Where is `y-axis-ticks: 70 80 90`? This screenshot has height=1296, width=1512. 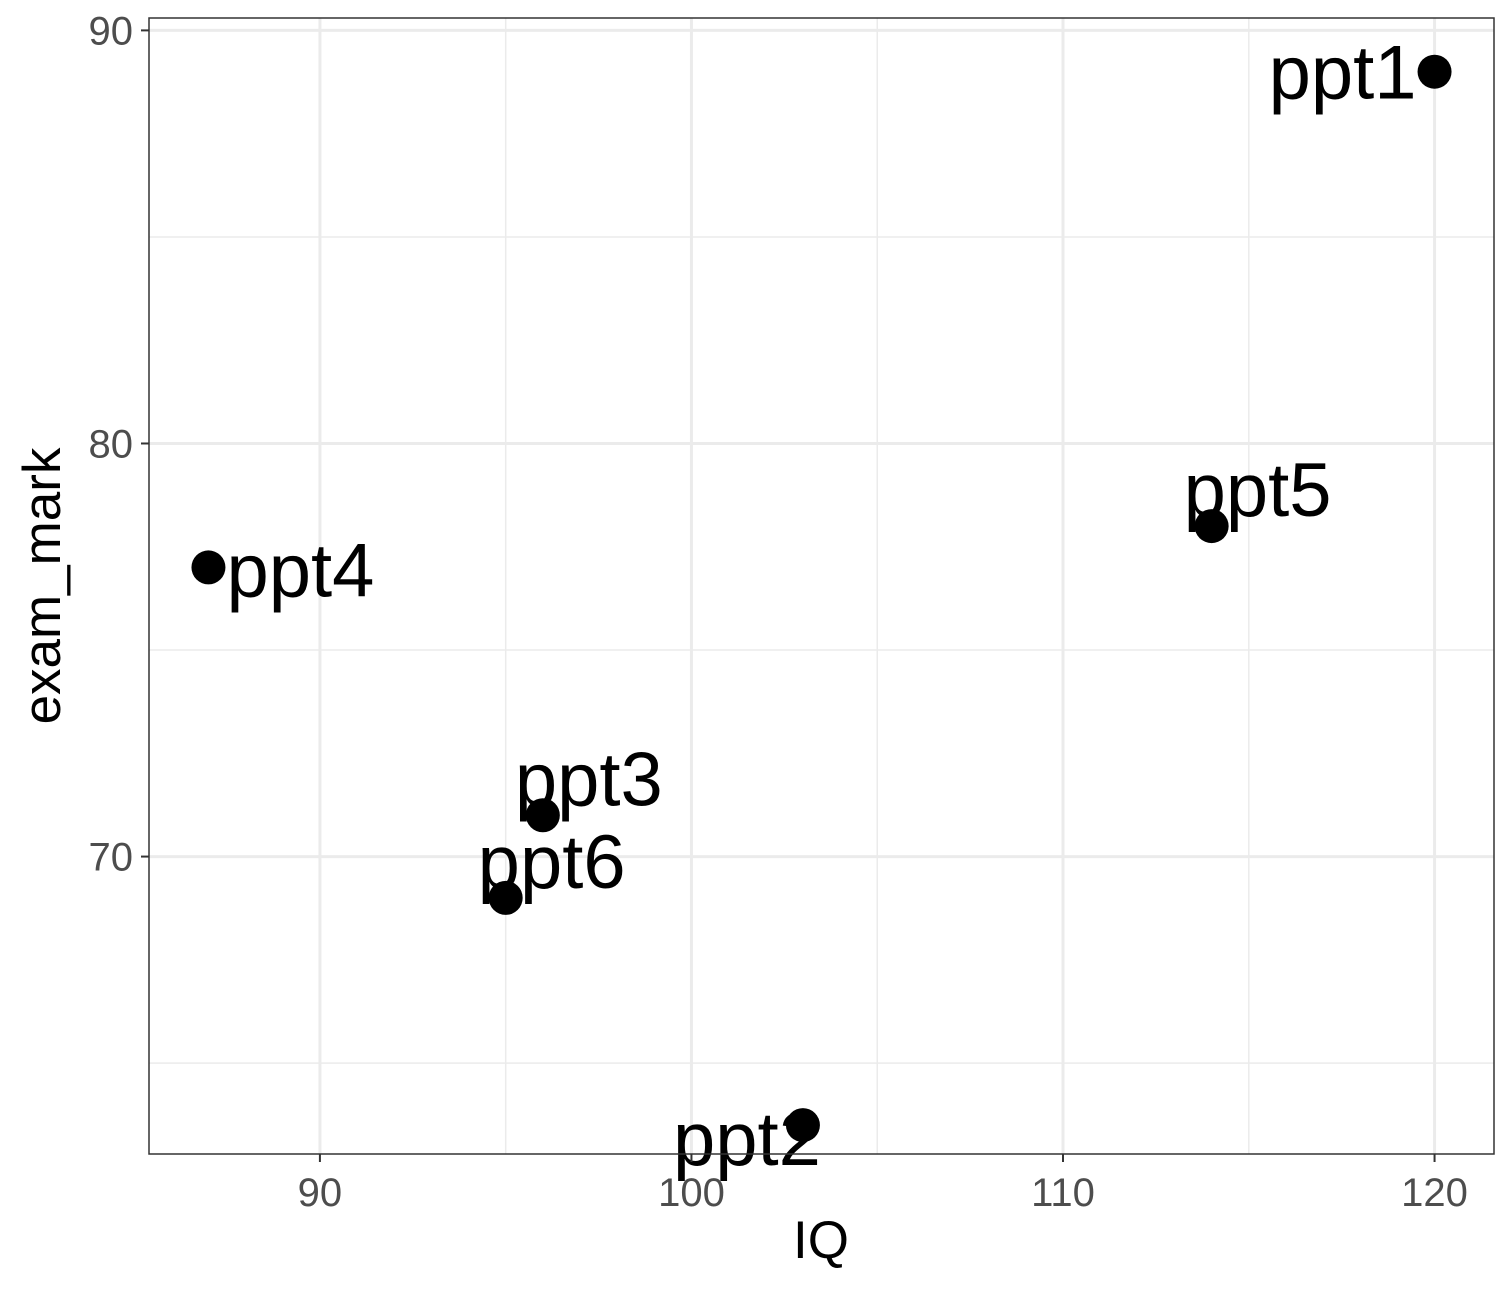
y-axis-ticks: 70 80 90 is located at coordinates (119, 444).